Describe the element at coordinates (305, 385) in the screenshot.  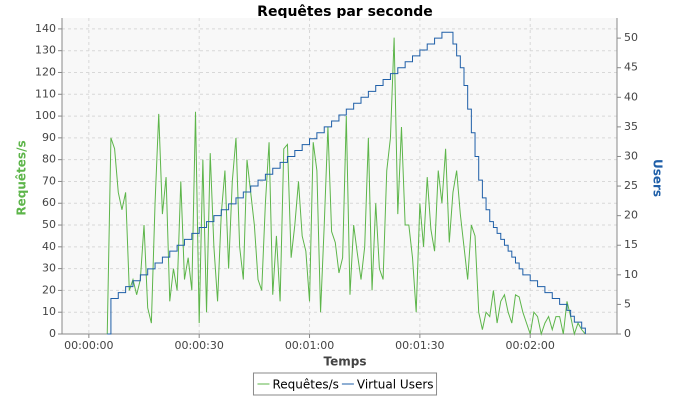
I see `legend-label: Requêtes/s` at that location.